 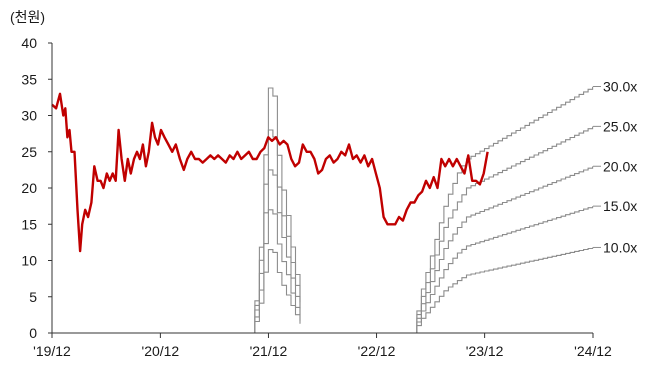 I want to click on band-label: 15.0x, so click(x=620, y=206).